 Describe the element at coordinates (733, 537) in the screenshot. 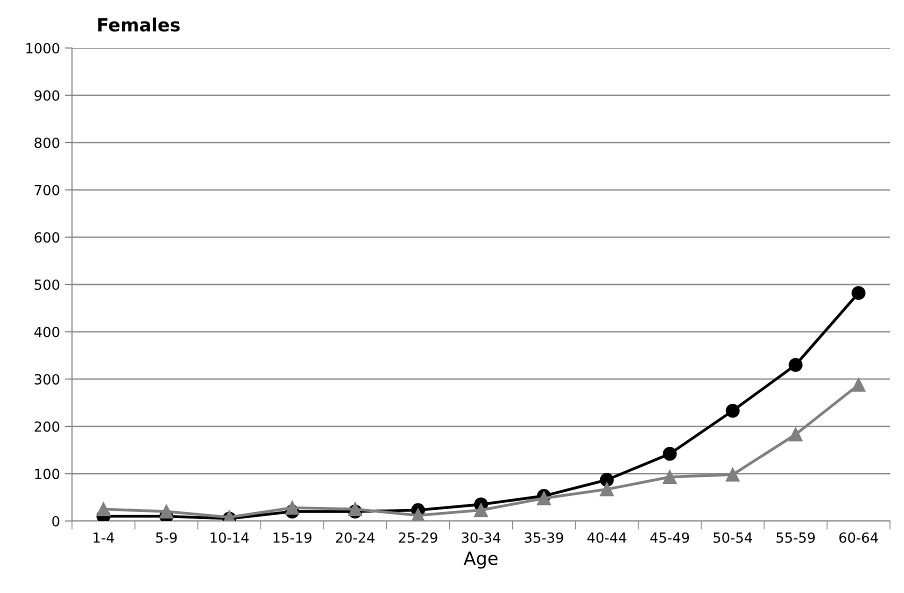

I see `x-tick-label: 50-54` at that location.